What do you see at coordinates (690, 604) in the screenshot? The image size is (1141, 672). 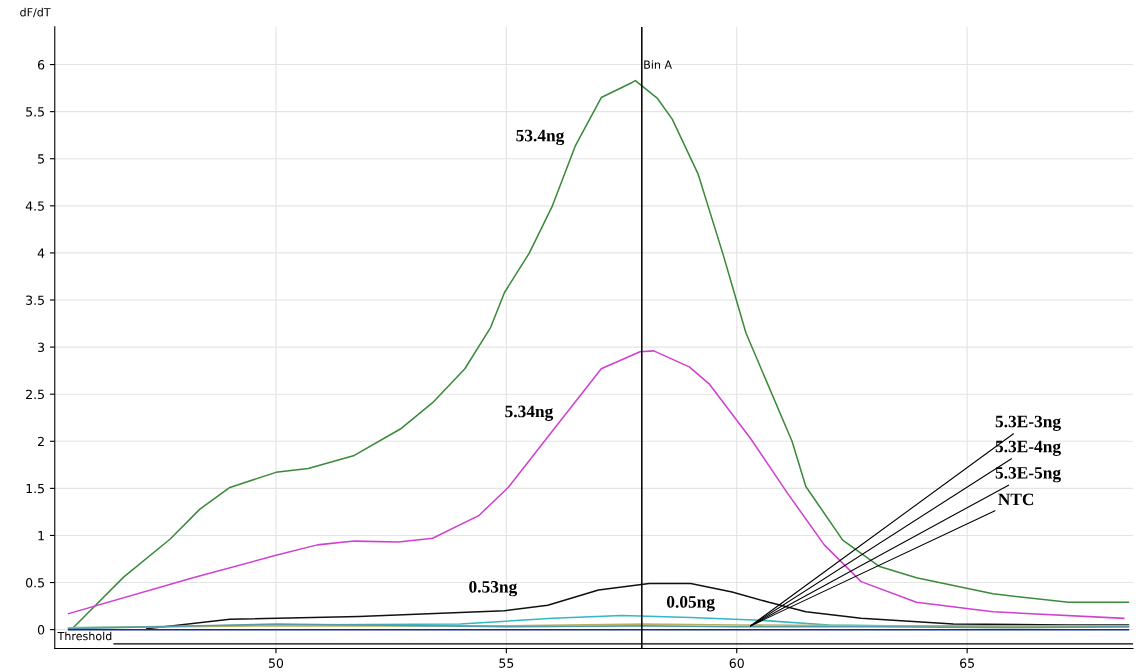 I see `annotation: 0.05ng` at bounding box center [690, 604].